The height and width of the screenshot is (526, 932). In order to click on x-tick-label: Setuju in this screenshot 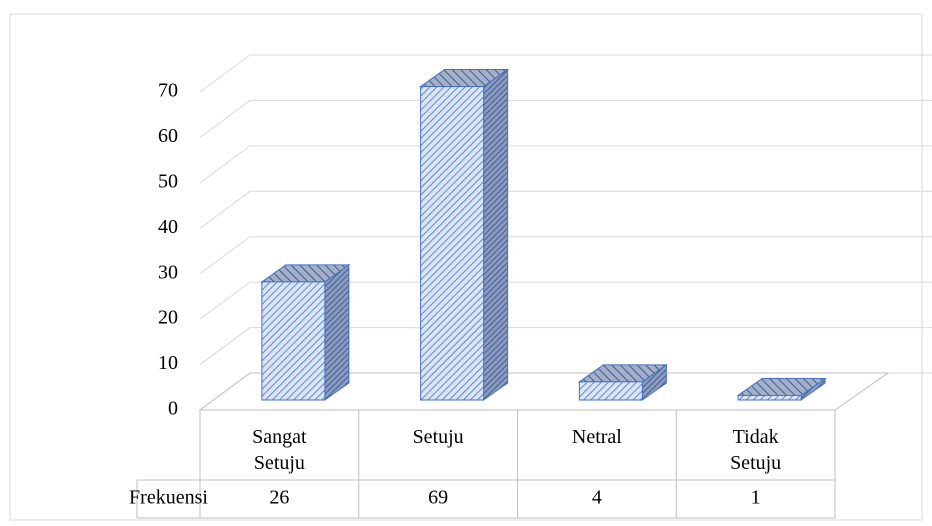, I will do `click(438, 437)`.